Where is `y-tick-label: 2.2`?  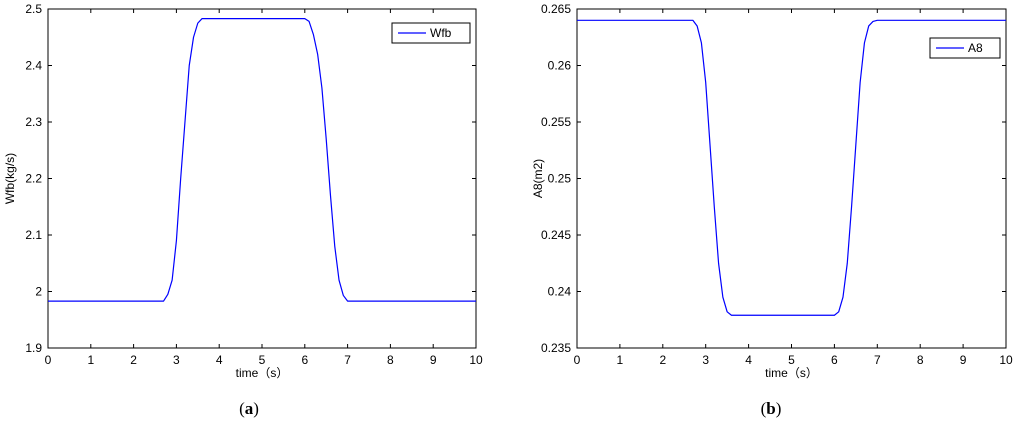
y-tick-label: 2.2 is located at coordinates (33, 179).